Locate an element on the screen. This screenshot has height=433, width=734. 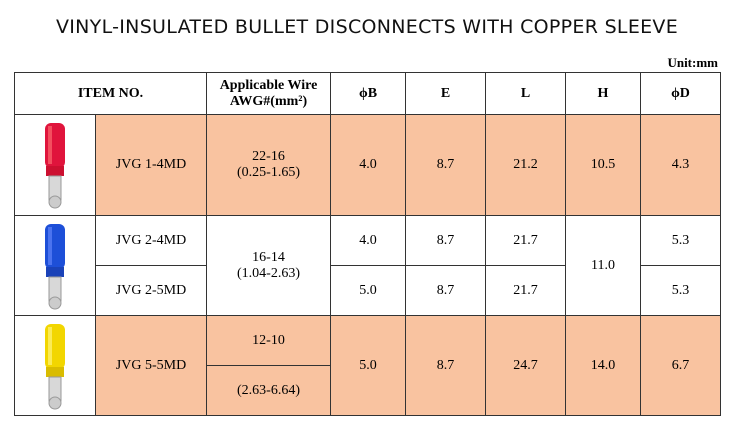
cell: 6.7 is located at coordinates (680, 365).